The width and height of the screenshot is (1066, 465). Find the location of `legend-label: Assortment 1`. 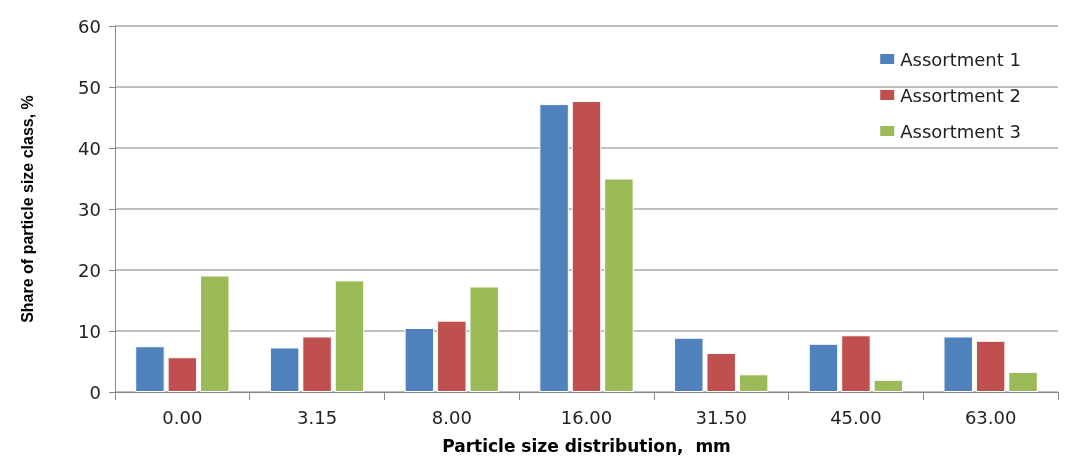

legend-label: Assortment 1 is located at coordinates (961, 59).